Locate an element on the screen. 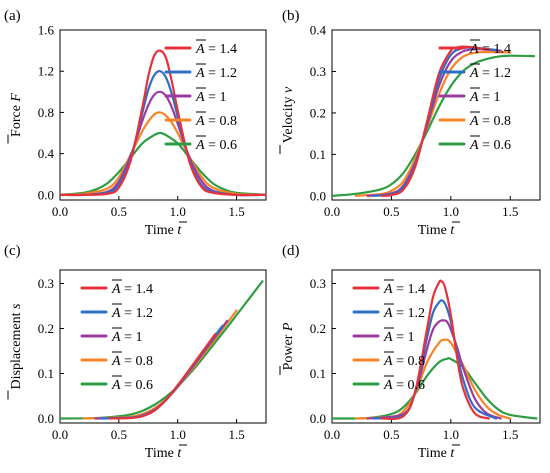  panel-label: (a) is located at coordinates (12, 16).